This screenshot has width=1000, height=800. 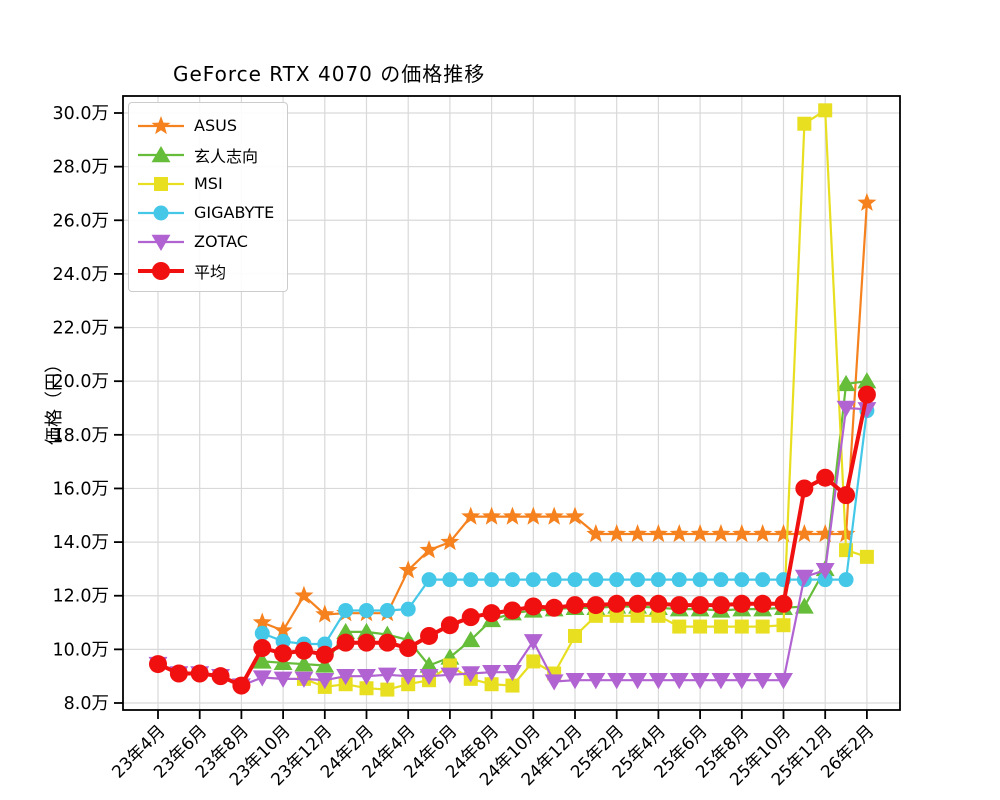 I want to click on legend-label: ZOTAC, so click(x=221, y=241).